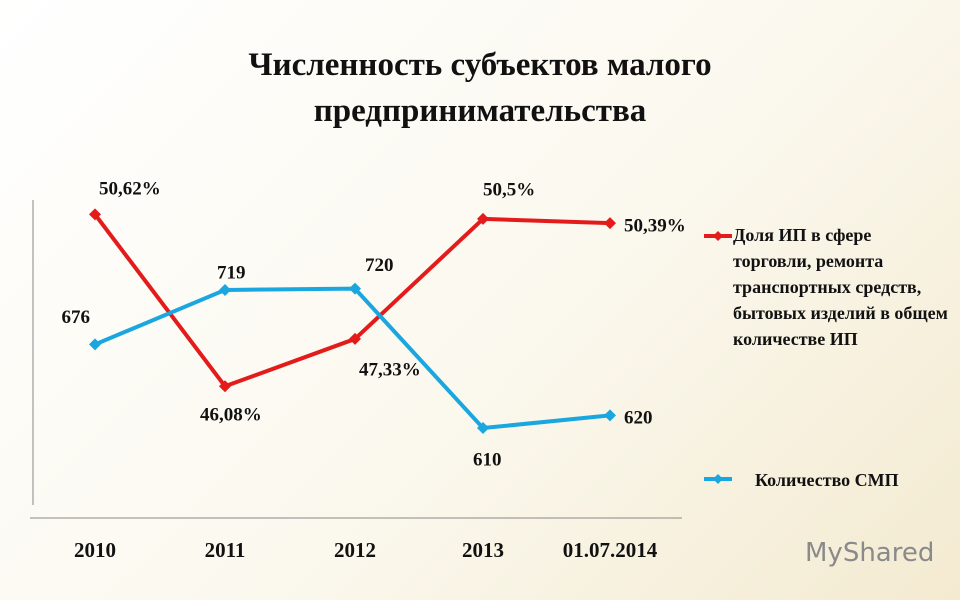 The width and height of the screenshot is (960, 600). I want to click on x-tick-label: 2011, so click(225, 550).